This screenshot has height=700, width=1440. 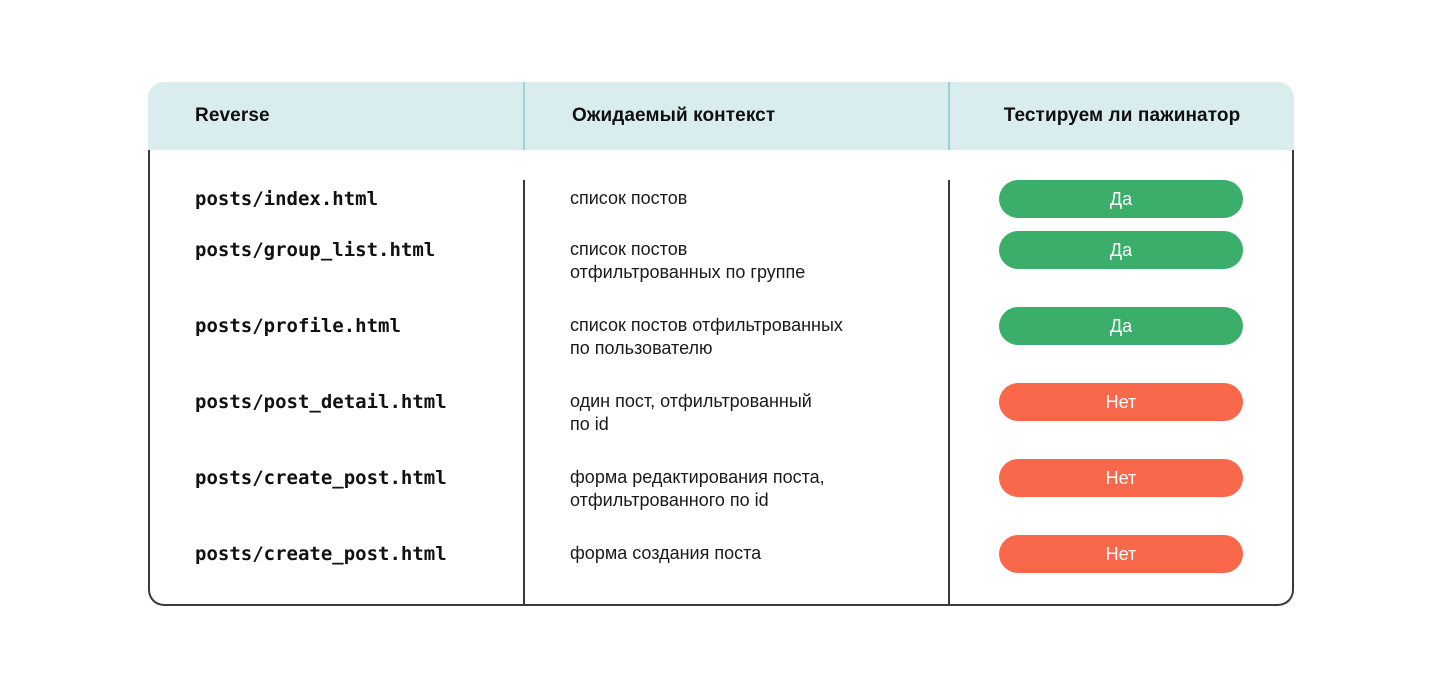 What do you see at coordinates (298, 326) in the screenshot?
I see `template-path: posts/profile.html` at bounding box center [298, 326].